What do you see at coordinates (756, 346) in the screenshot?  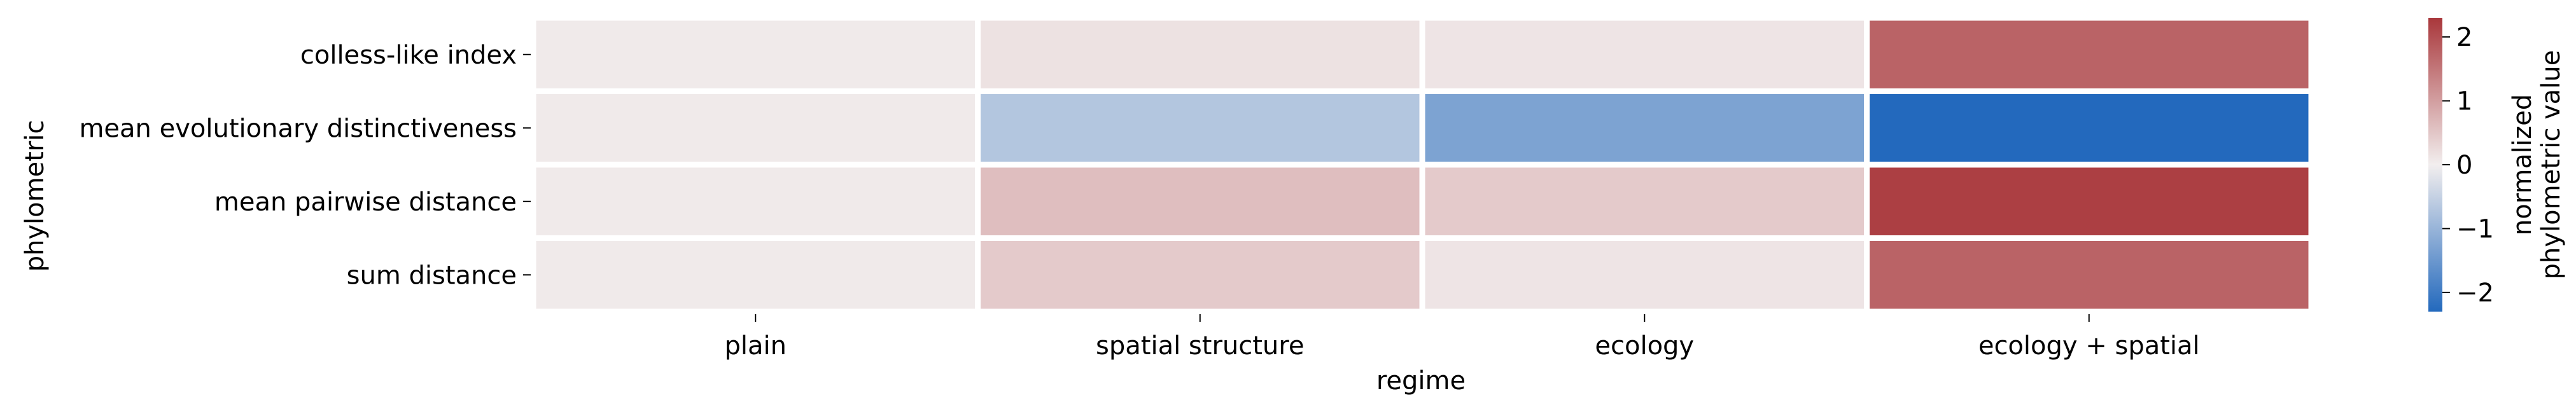 I see `x-tick-label: plain` at bounding box center [756, 346].